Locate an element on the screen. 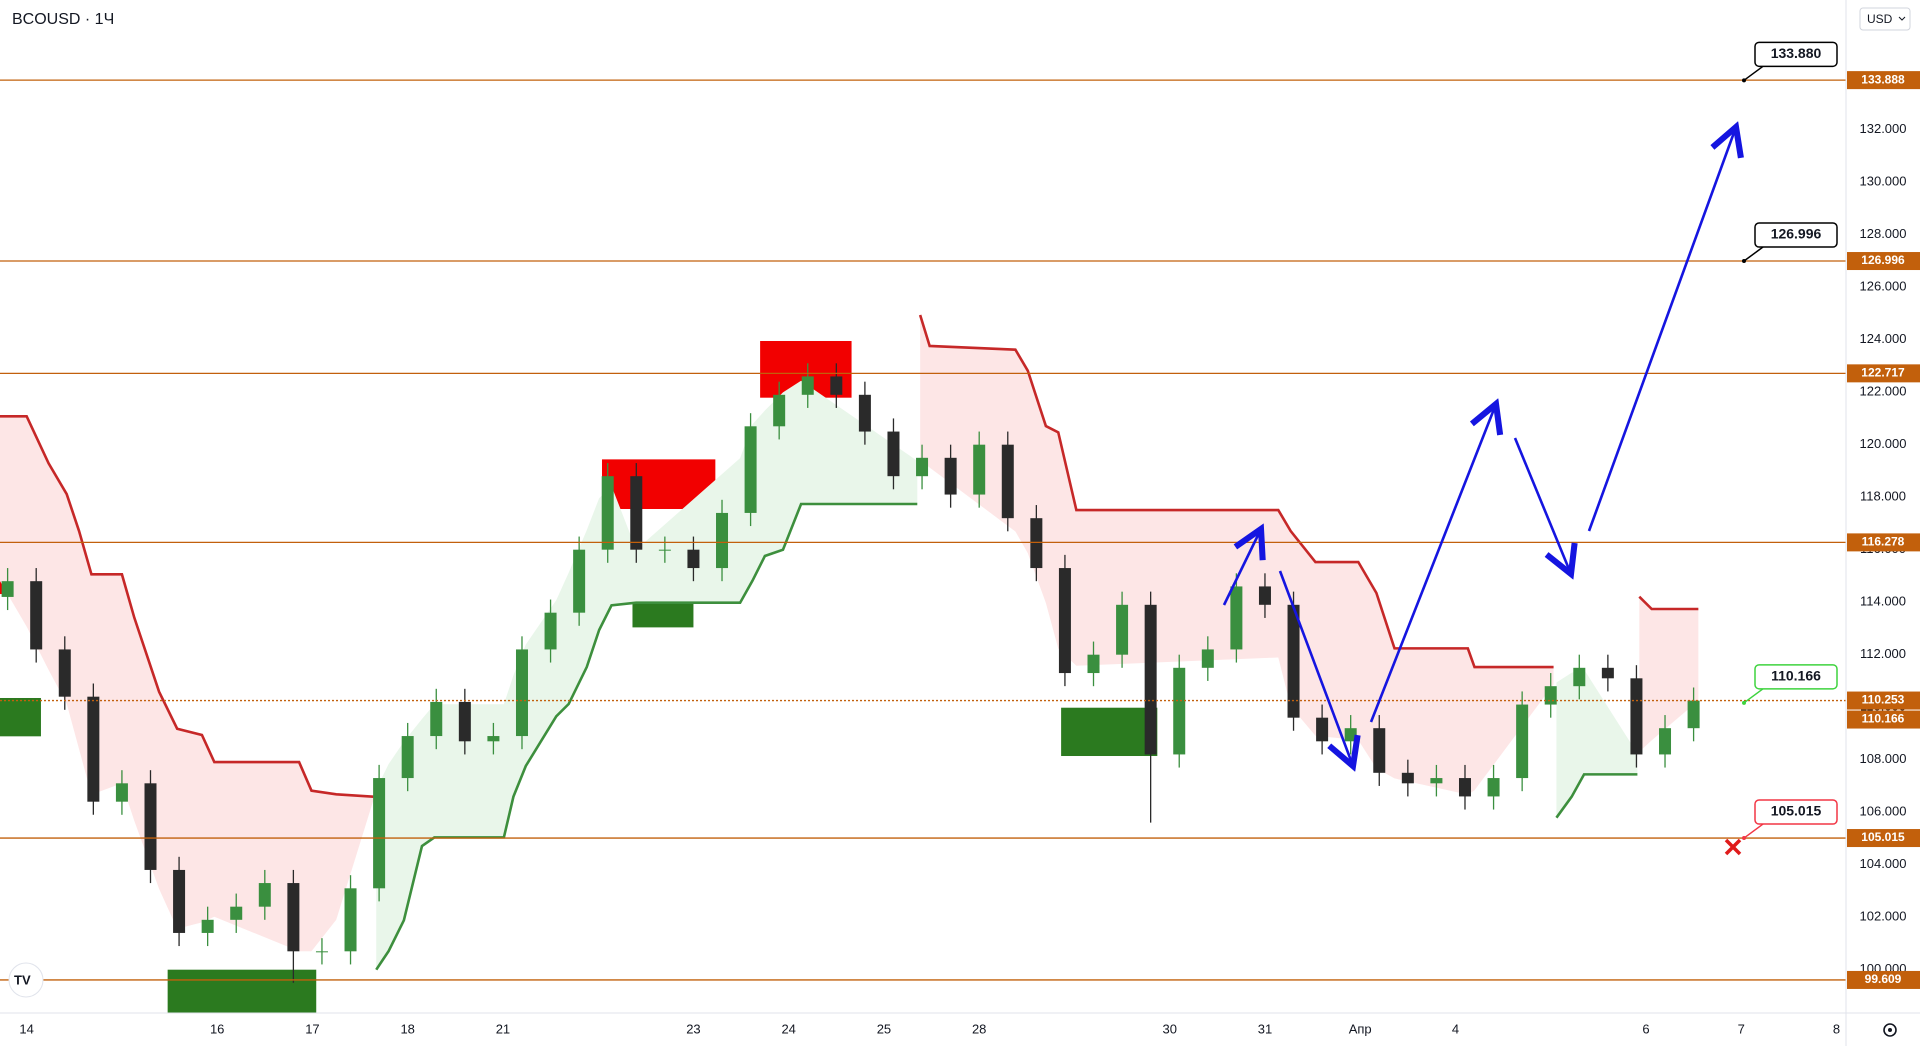  x-tick-label: 30 is located at coordinates (1169, 1028).